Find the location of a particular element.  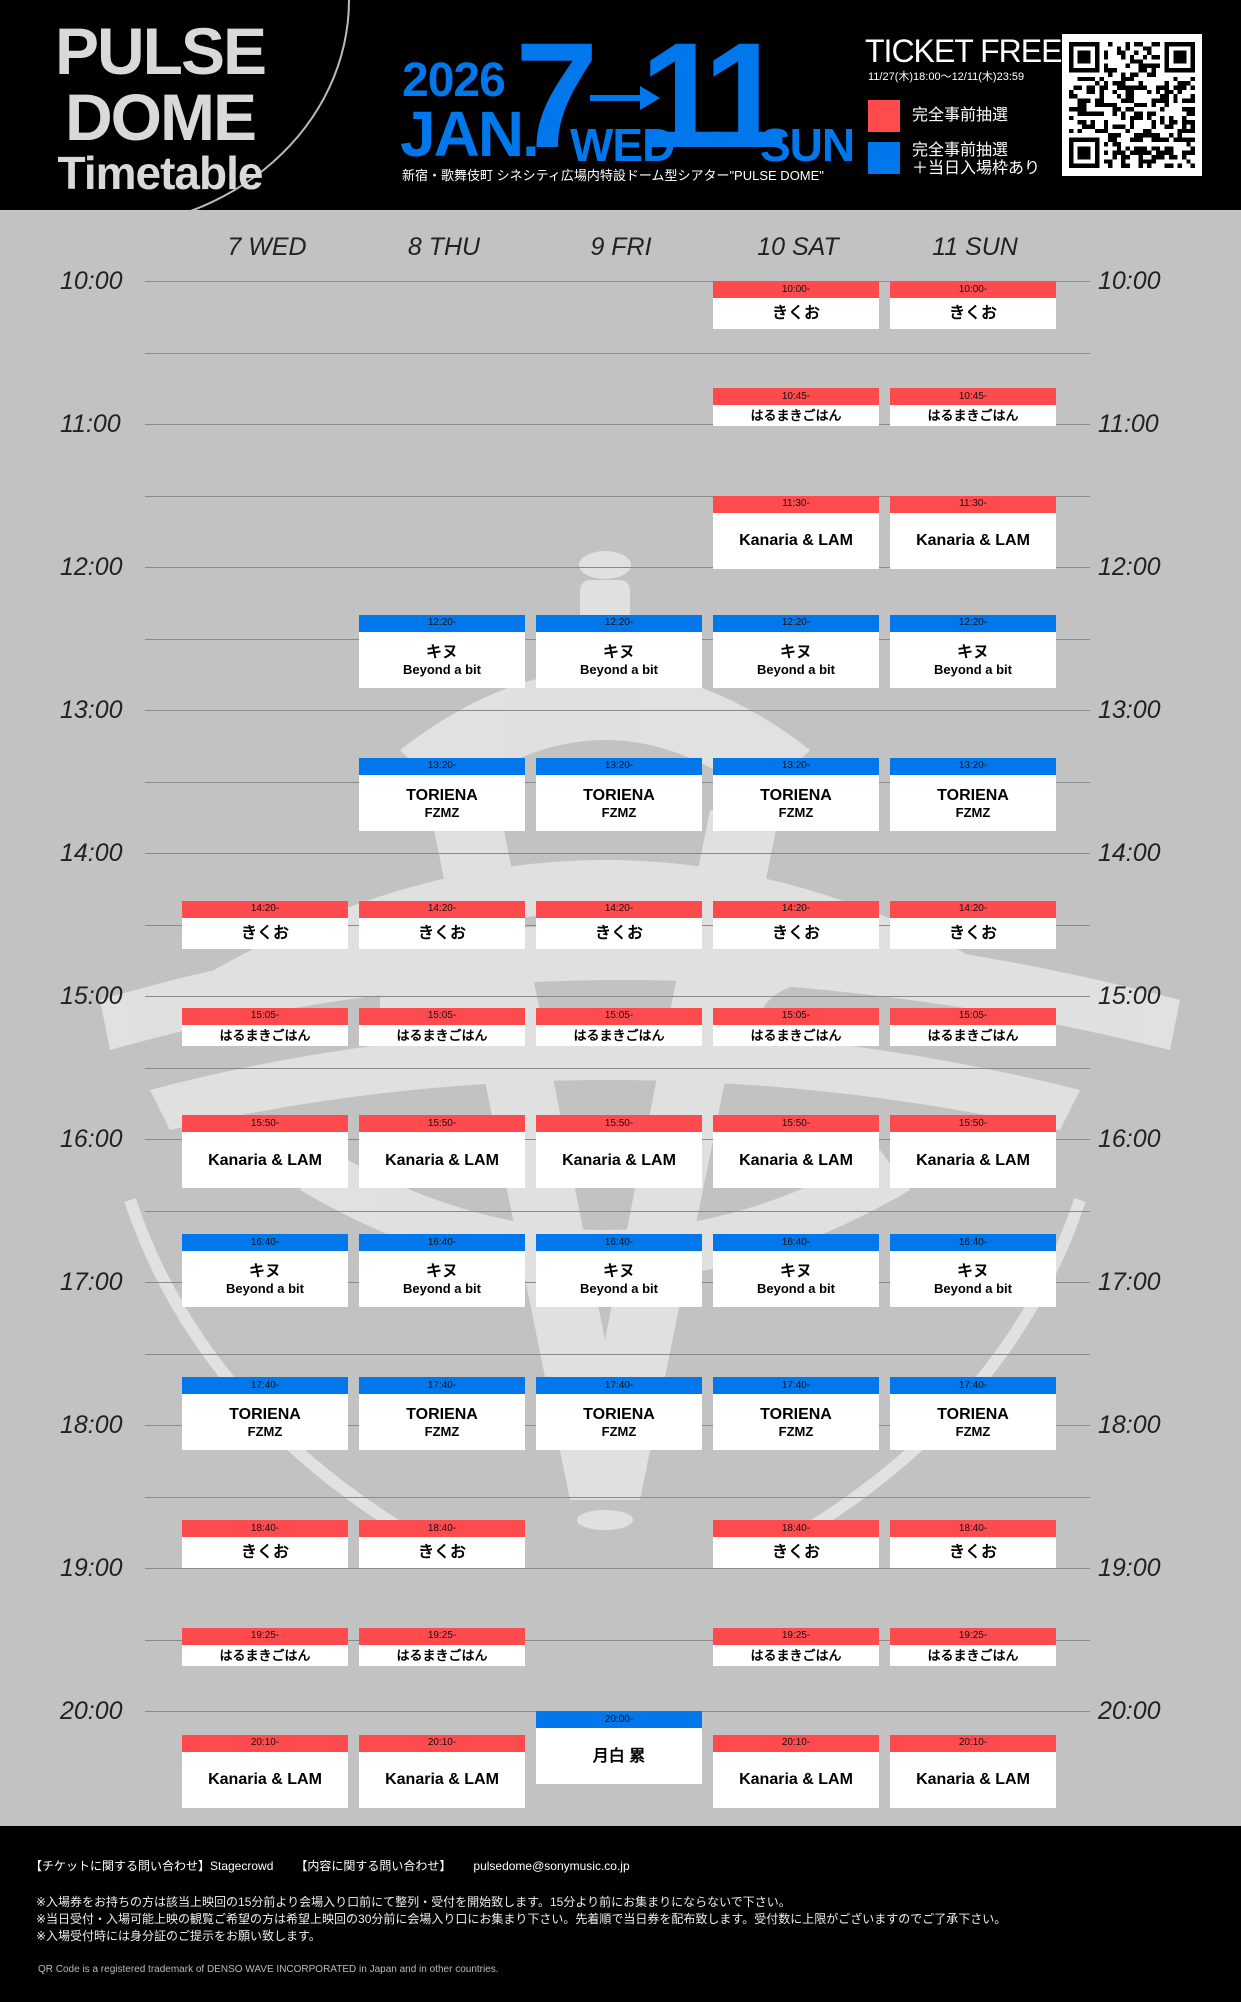

qr-code is located at coordinates (1132, 105).